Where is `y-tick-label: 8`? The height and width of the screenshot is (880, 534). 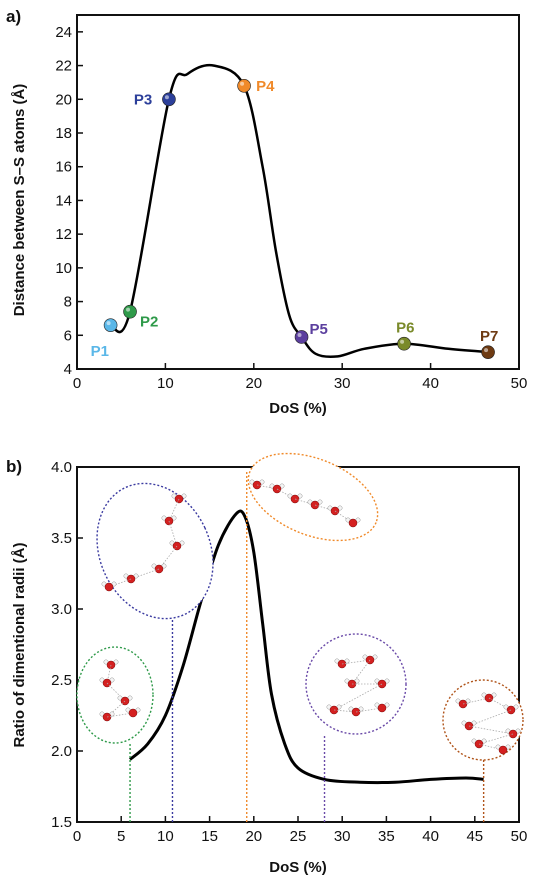 y-tick-label: 8 is located at coordinates (68, 302).